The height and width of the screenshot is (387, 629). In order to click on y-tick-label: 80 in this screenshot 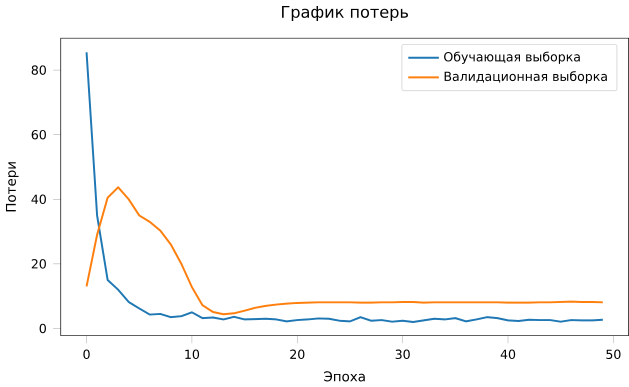, I will do `click(39, 70)`.